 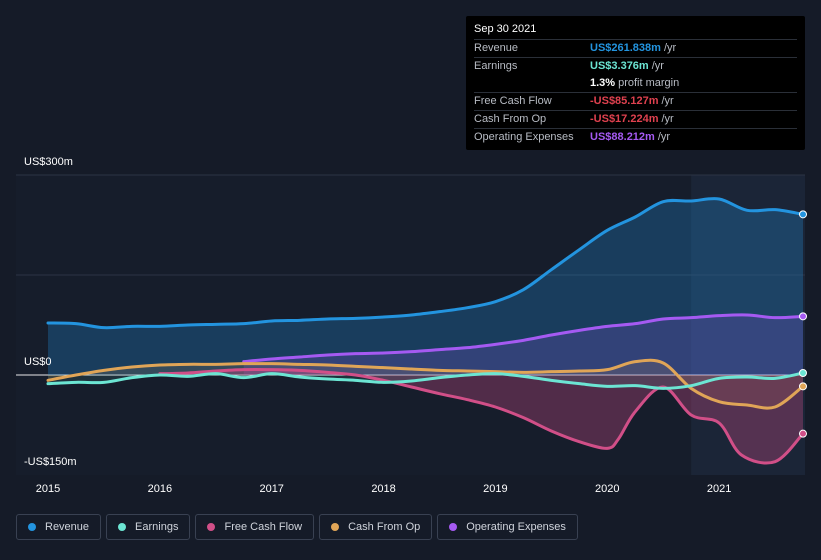 I want to click on legend-label: Free Cash Flow, so click(x=263, y=527).